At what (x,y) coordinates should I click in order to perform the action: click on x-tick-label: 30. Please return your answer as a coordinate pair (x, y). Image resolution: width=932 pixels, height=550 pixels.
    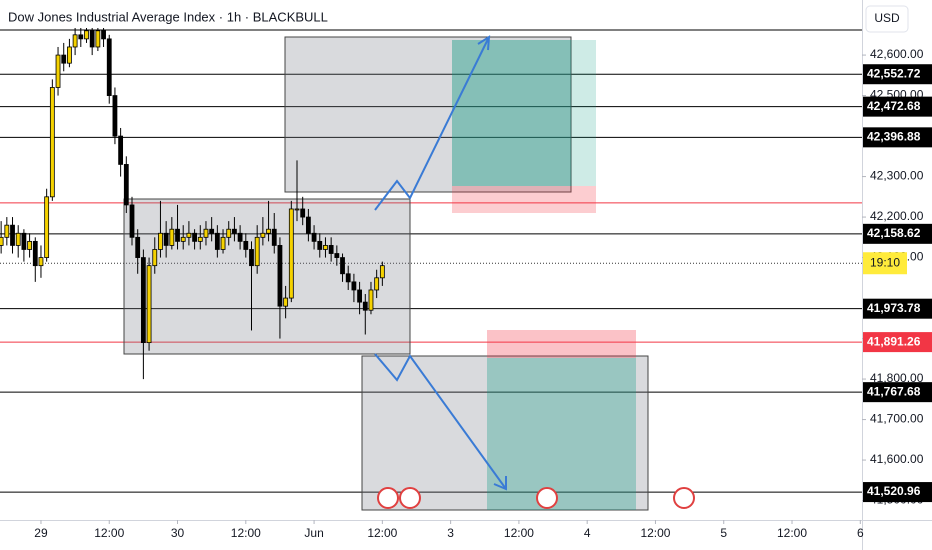
    Looking at the image, I should click on (178, 533).